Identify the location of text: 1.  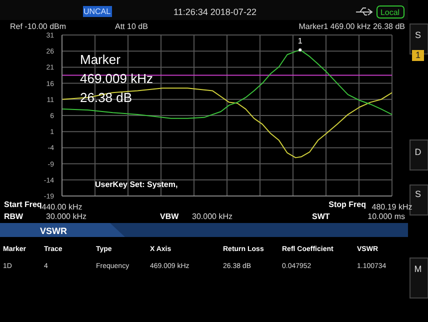
(418, 55).